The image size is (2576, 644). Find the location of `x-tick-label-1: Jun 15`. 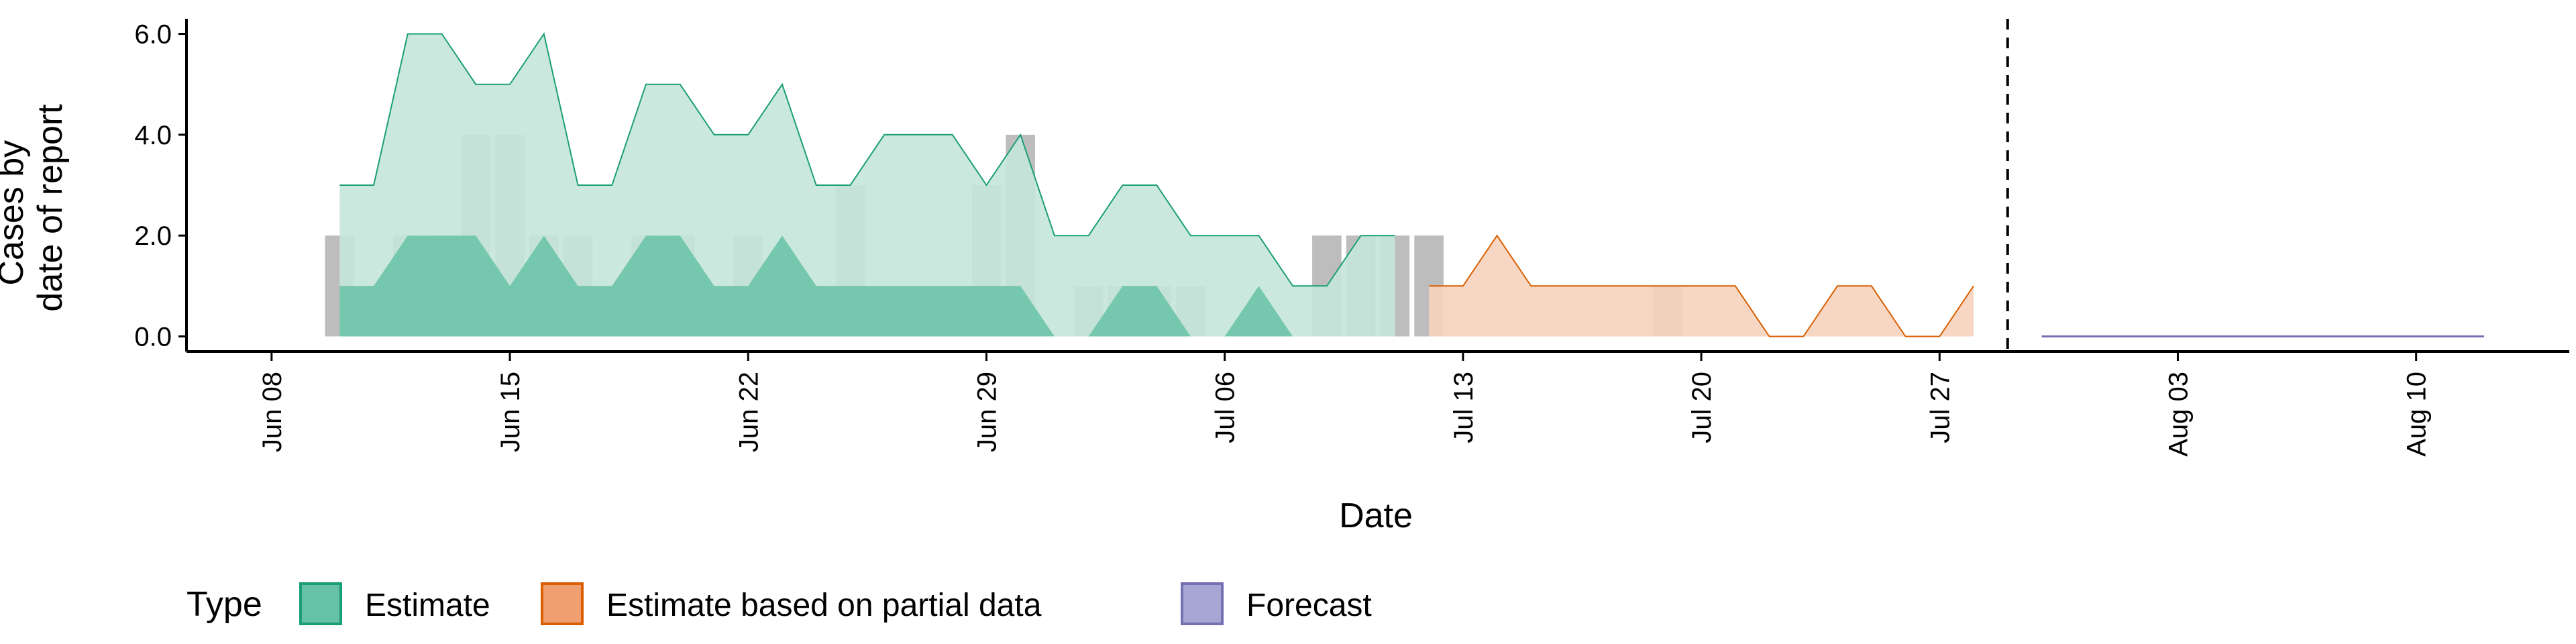

x-tick-label-1: Jun 15 is located at coordinates (510, 412).